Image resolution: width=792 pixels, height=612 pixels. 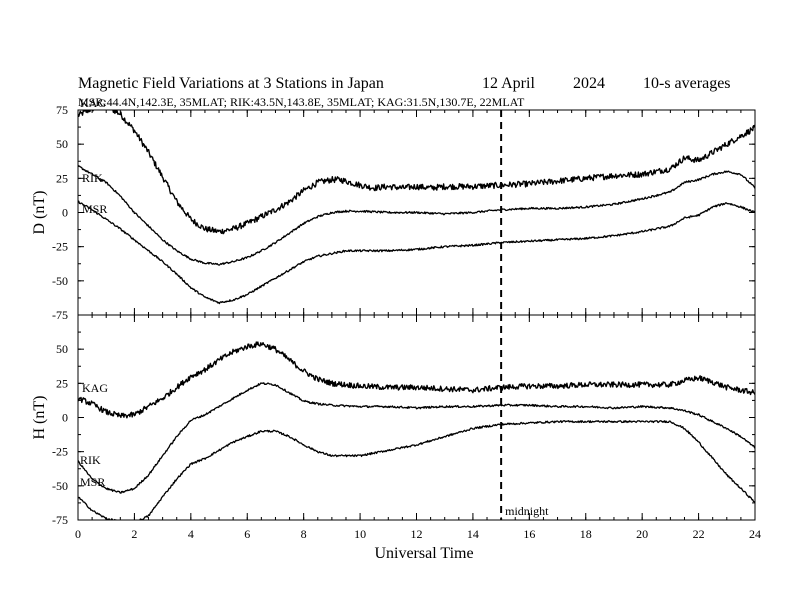 I want to click on y-tick-label: 75, so click(x=62, y=110).